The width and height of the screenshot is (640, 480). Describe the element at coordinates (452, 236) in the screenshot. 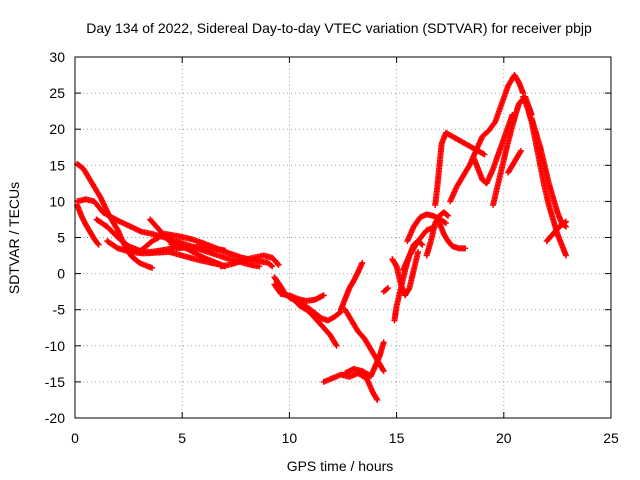

I see `series-pass-w` at that location.